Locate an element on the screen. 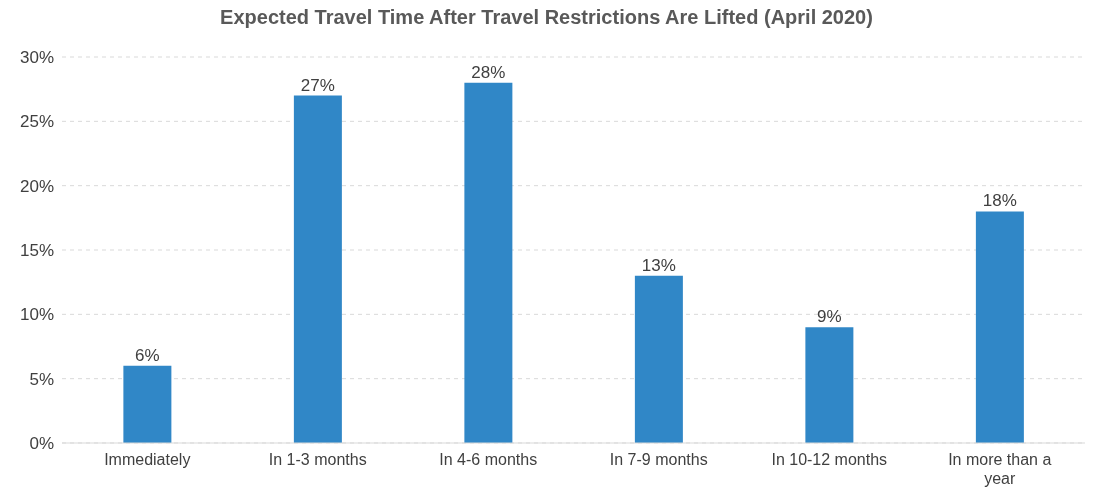  x-tick-label: In 4-6 months is located at coordinates (488, 459).